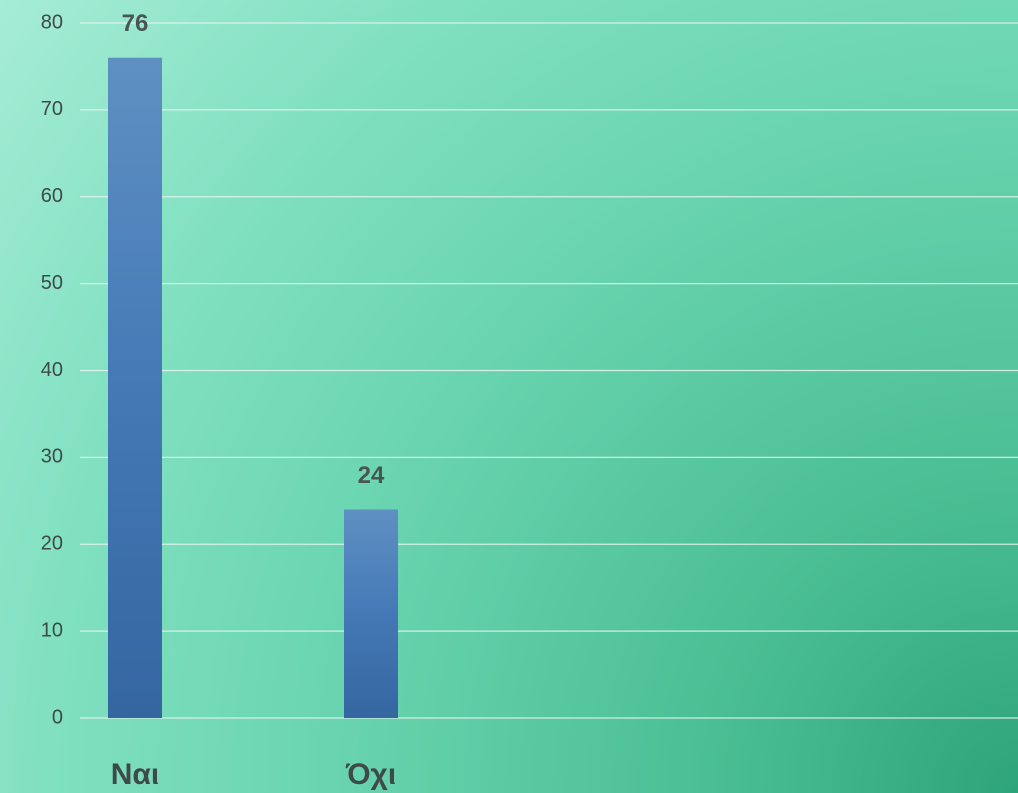 Image resolution: width=1018 pixels, height=793 pixels. I want to click on y-tick-label: 70, so click(52, 109).